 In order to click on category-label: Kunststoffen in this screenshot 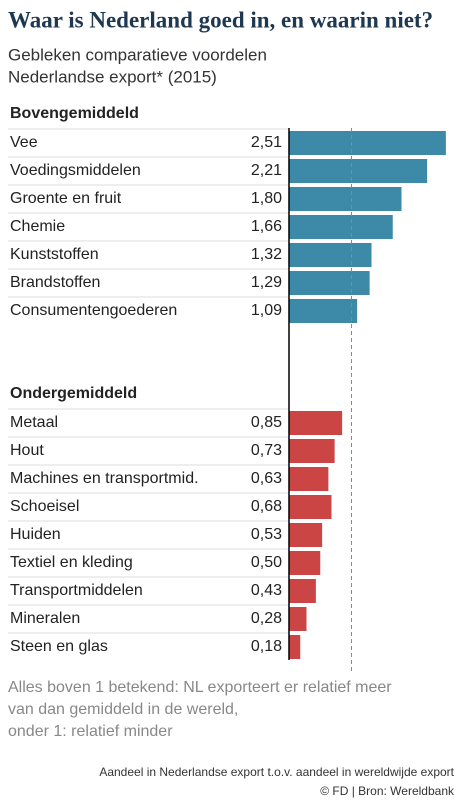, I will do `click(54, 254)`.